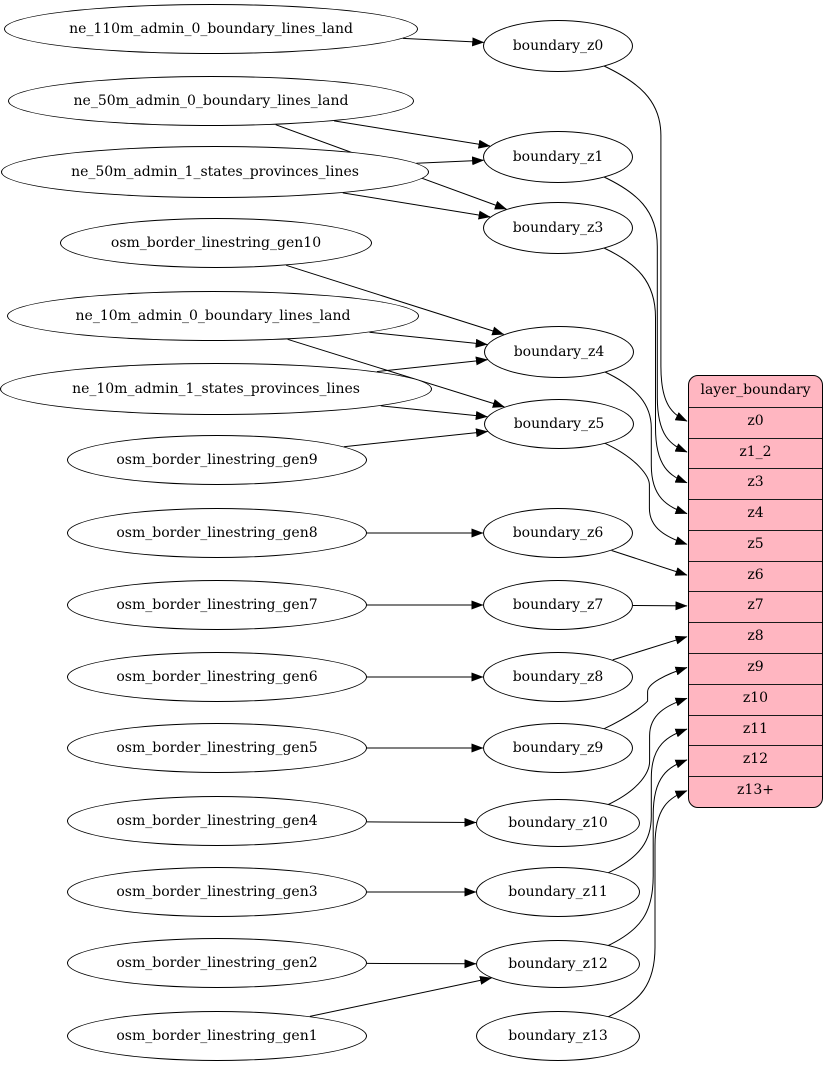  I want to click on node-label: ne_50m_admin_0_boundary_lines_land, so click(211, 101).